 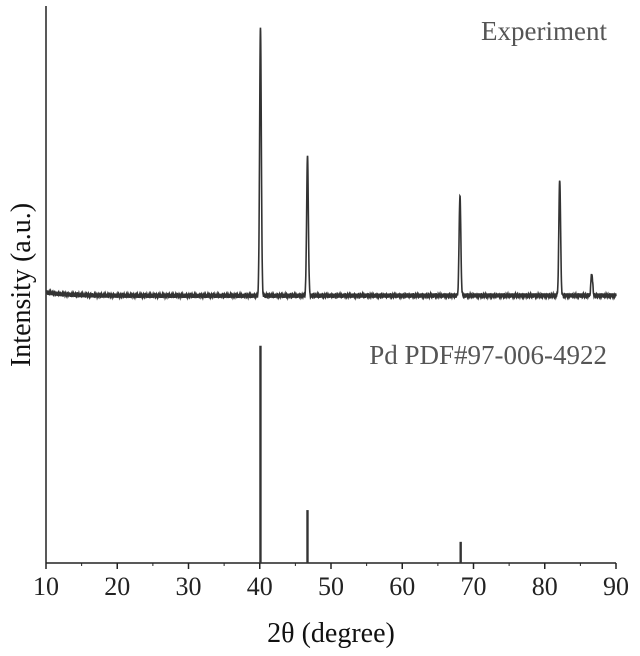 What do you see at coordinates (544, 31) in the screenshot?
I see `experiment-series-label: Experiment` at bounding box center [544, 31].